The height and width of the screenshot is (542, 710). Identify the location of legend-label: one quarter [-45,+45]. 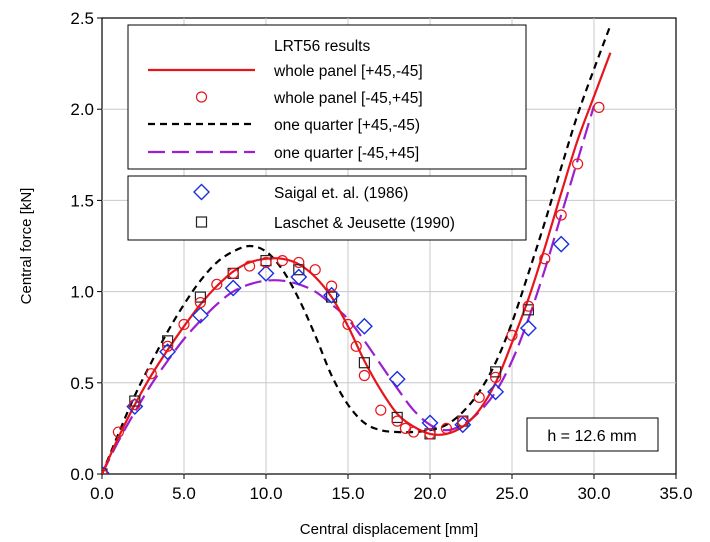
(346, 153).